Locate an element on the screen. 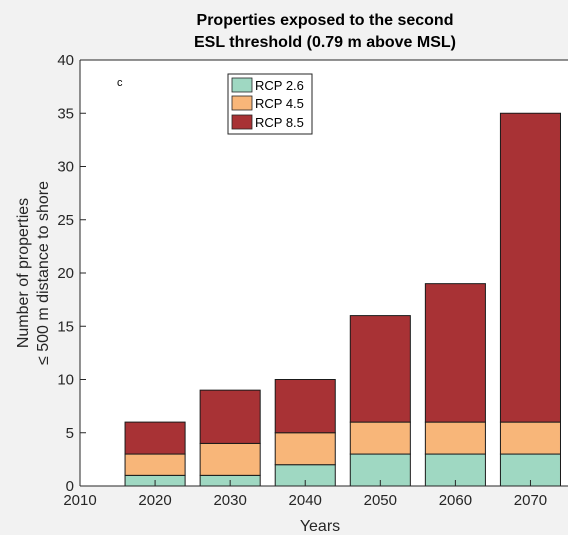 The image size is (568, 535). bar-rcp85-2040 is located at coordinates (305, 406).